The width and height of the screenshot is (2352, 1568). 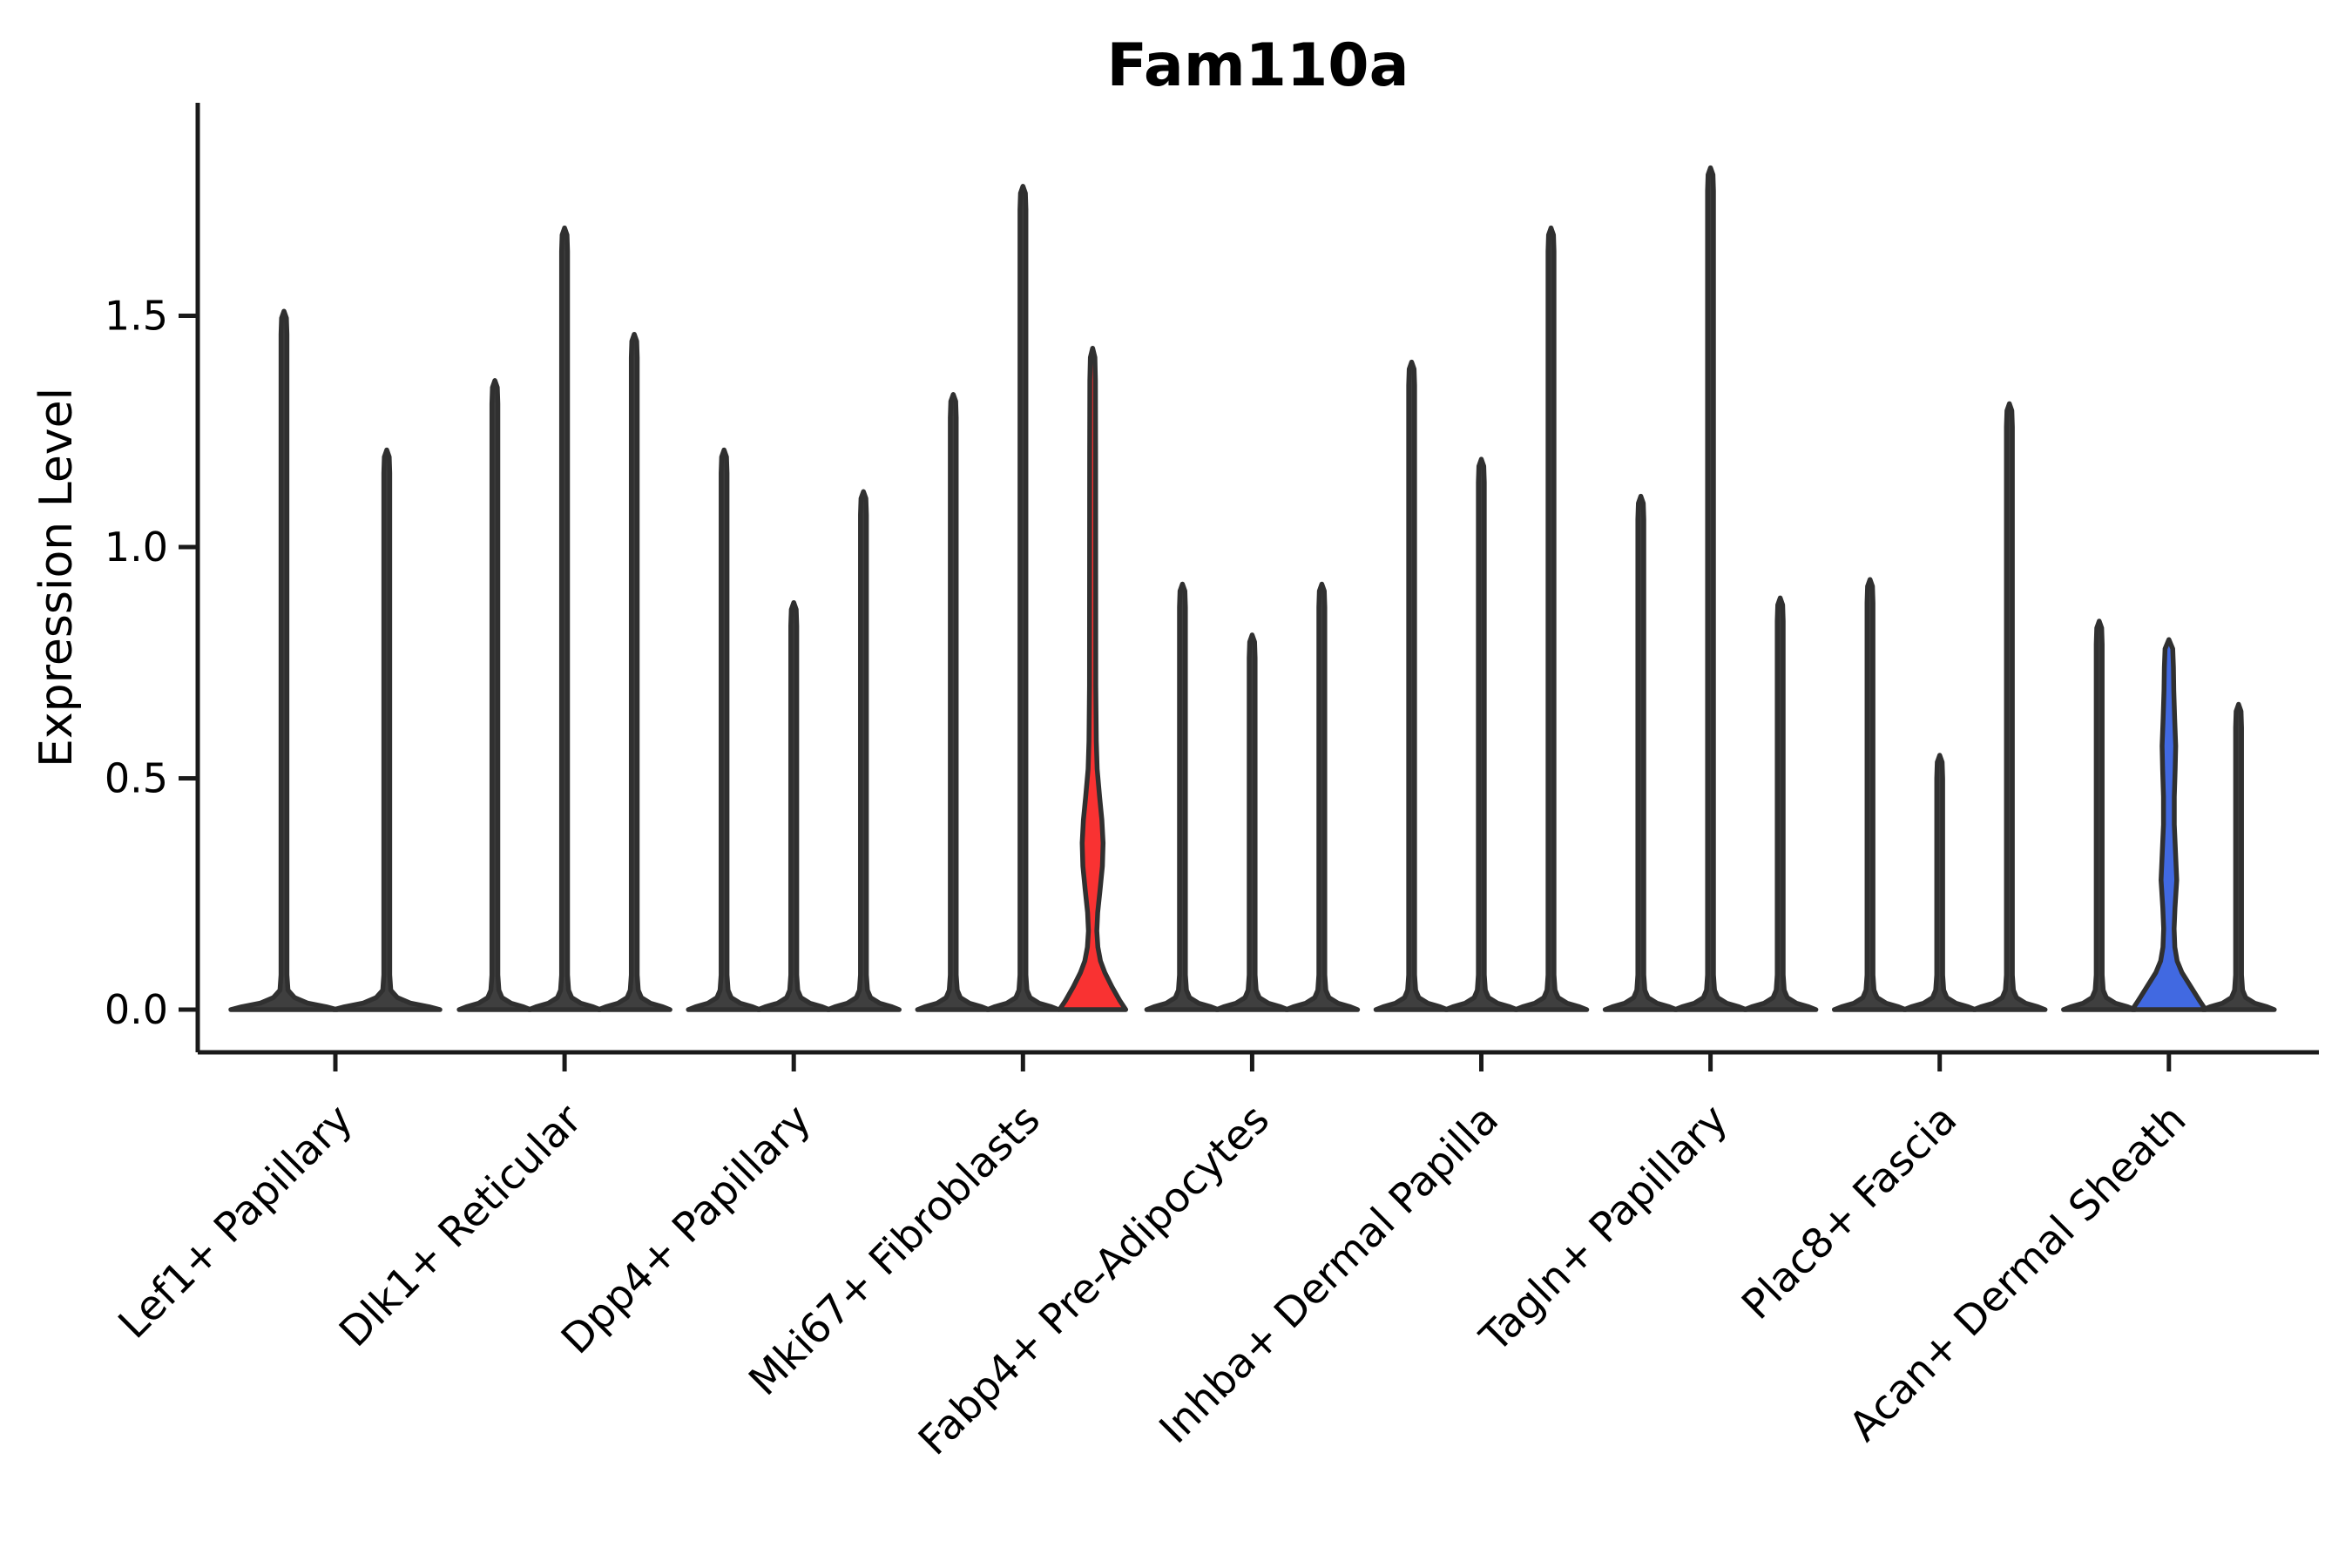 I want to click on y-tick-label-3: 1.5, so click(x=136, y=316).